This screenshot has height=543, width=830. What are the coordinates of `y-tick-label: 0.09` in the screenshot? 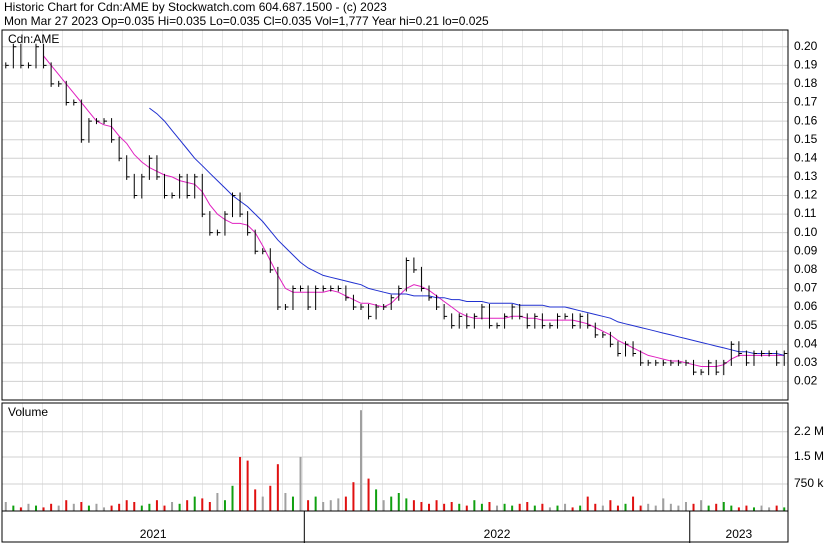 It's located at (806, 250).